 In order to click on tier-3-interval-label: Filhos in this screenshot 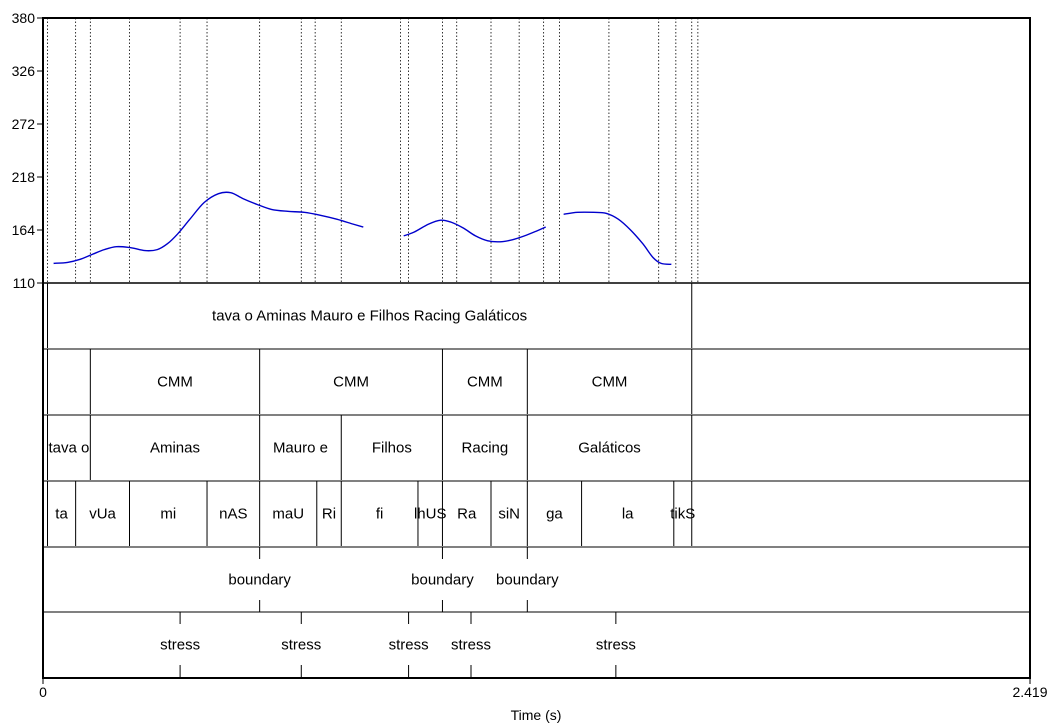, I will do `click(392, 448)`.